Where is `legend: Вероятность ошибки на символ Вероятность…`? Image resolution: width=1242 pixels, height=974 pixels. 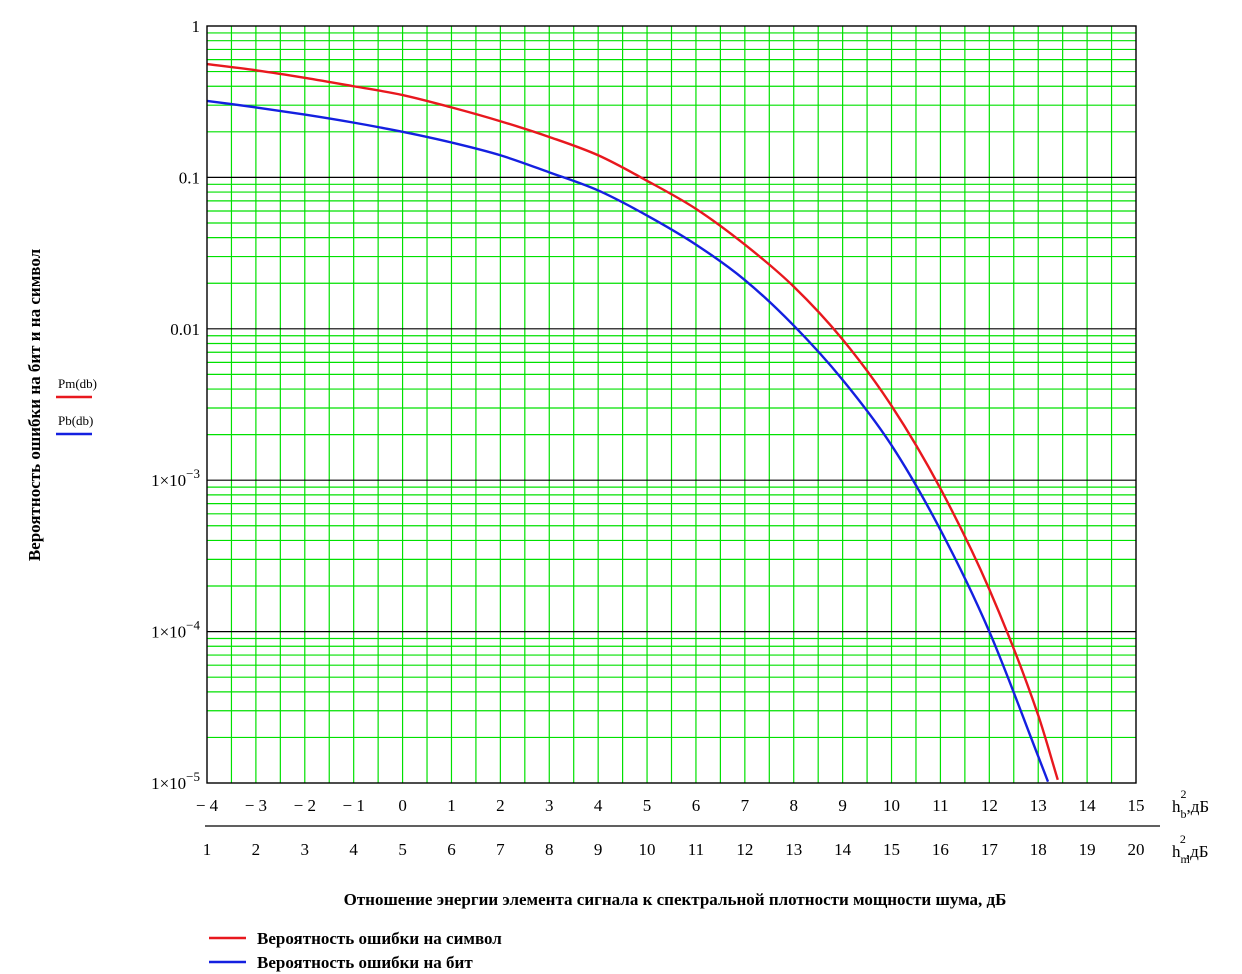 legend: Вероятность ошибки на символ Вероятность… is located at coordinates (355, 950).